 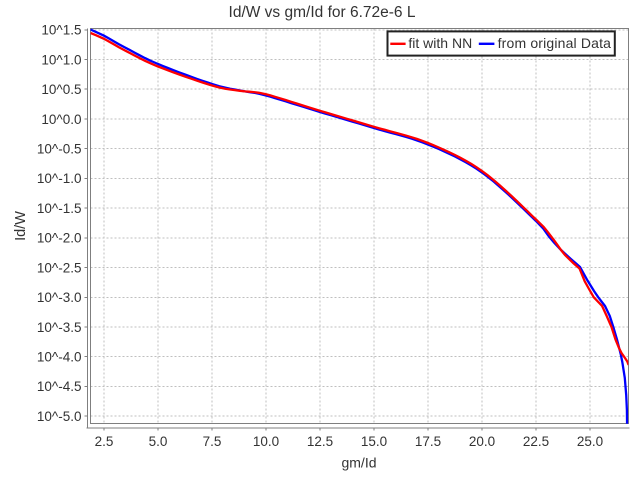 I want to click on svg-text: 25.0, so click(x=590, y=441).